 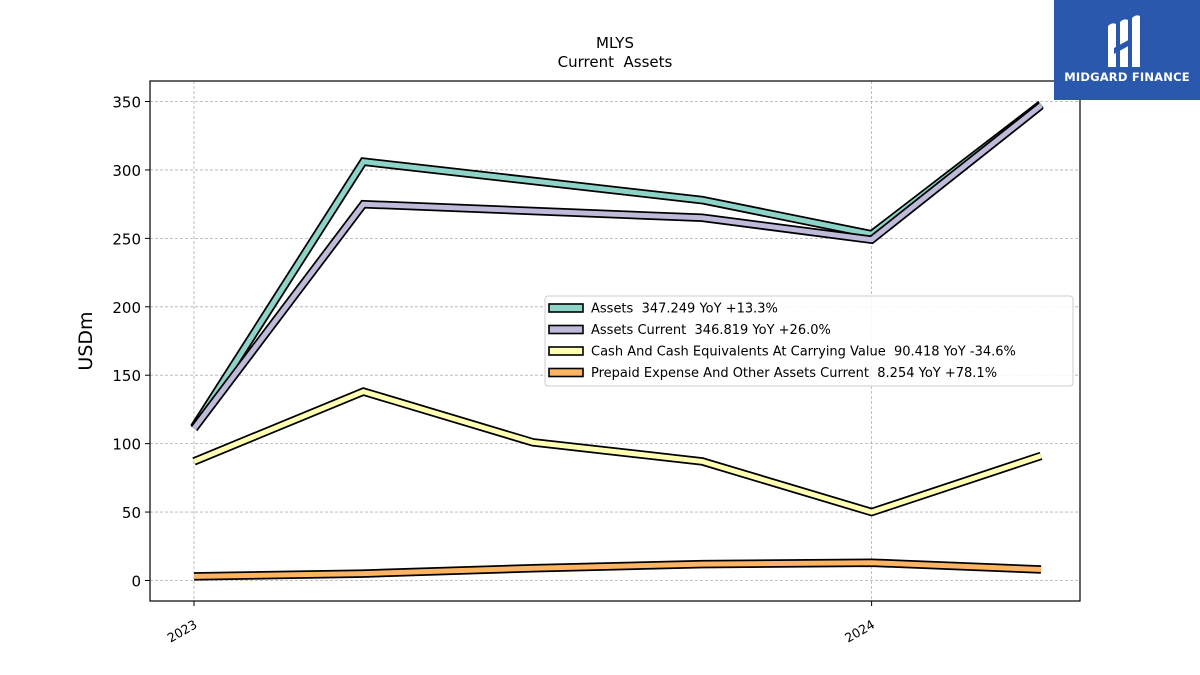 What do you see at coordinates (136, 581) in the screenshot?
I see `y-tick-label: 0` at bounding box center [136, 581].